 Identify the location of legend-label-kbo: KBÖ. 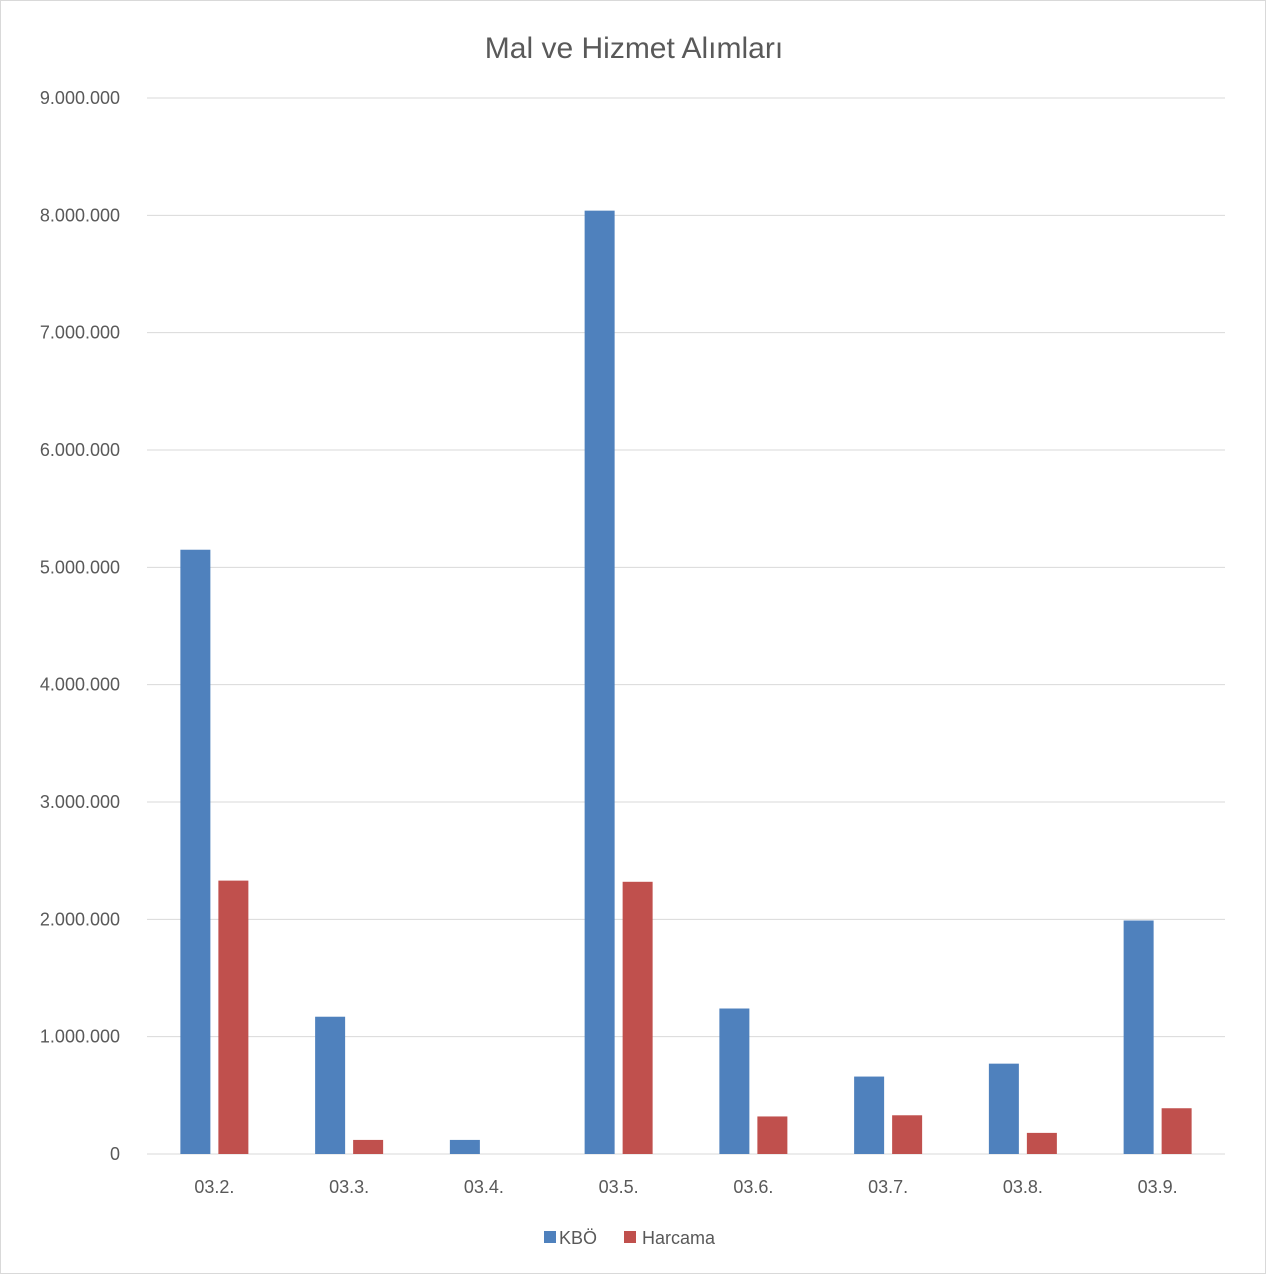
(578, 1238).